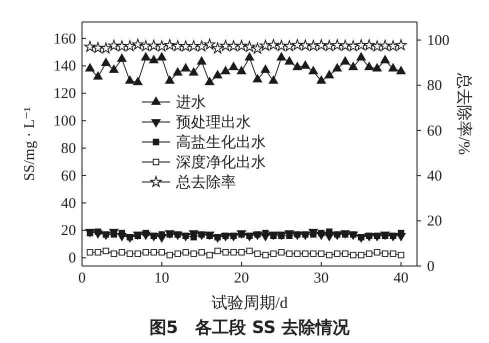 This screenshot has width=489, height=343. Describe the element at coordinates (464, 113) in the screenshot. I see `y2-axis-title: 总去除率/%` at that location.